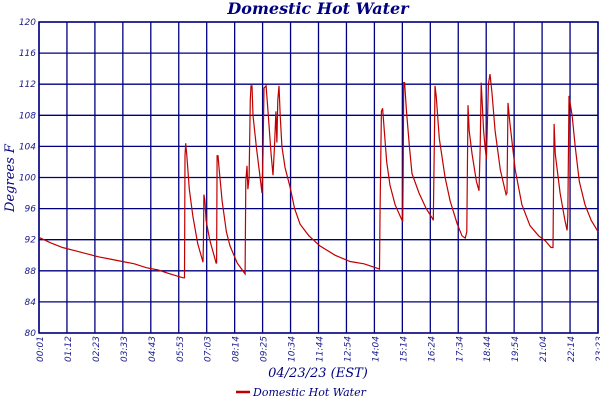 Image resolution: width=600 pixels, height=400 pixels. What do you see at coordinates (31, 272) in the screenshot?
I see `y-tick-label: 88` at bounding box center [31, 272].